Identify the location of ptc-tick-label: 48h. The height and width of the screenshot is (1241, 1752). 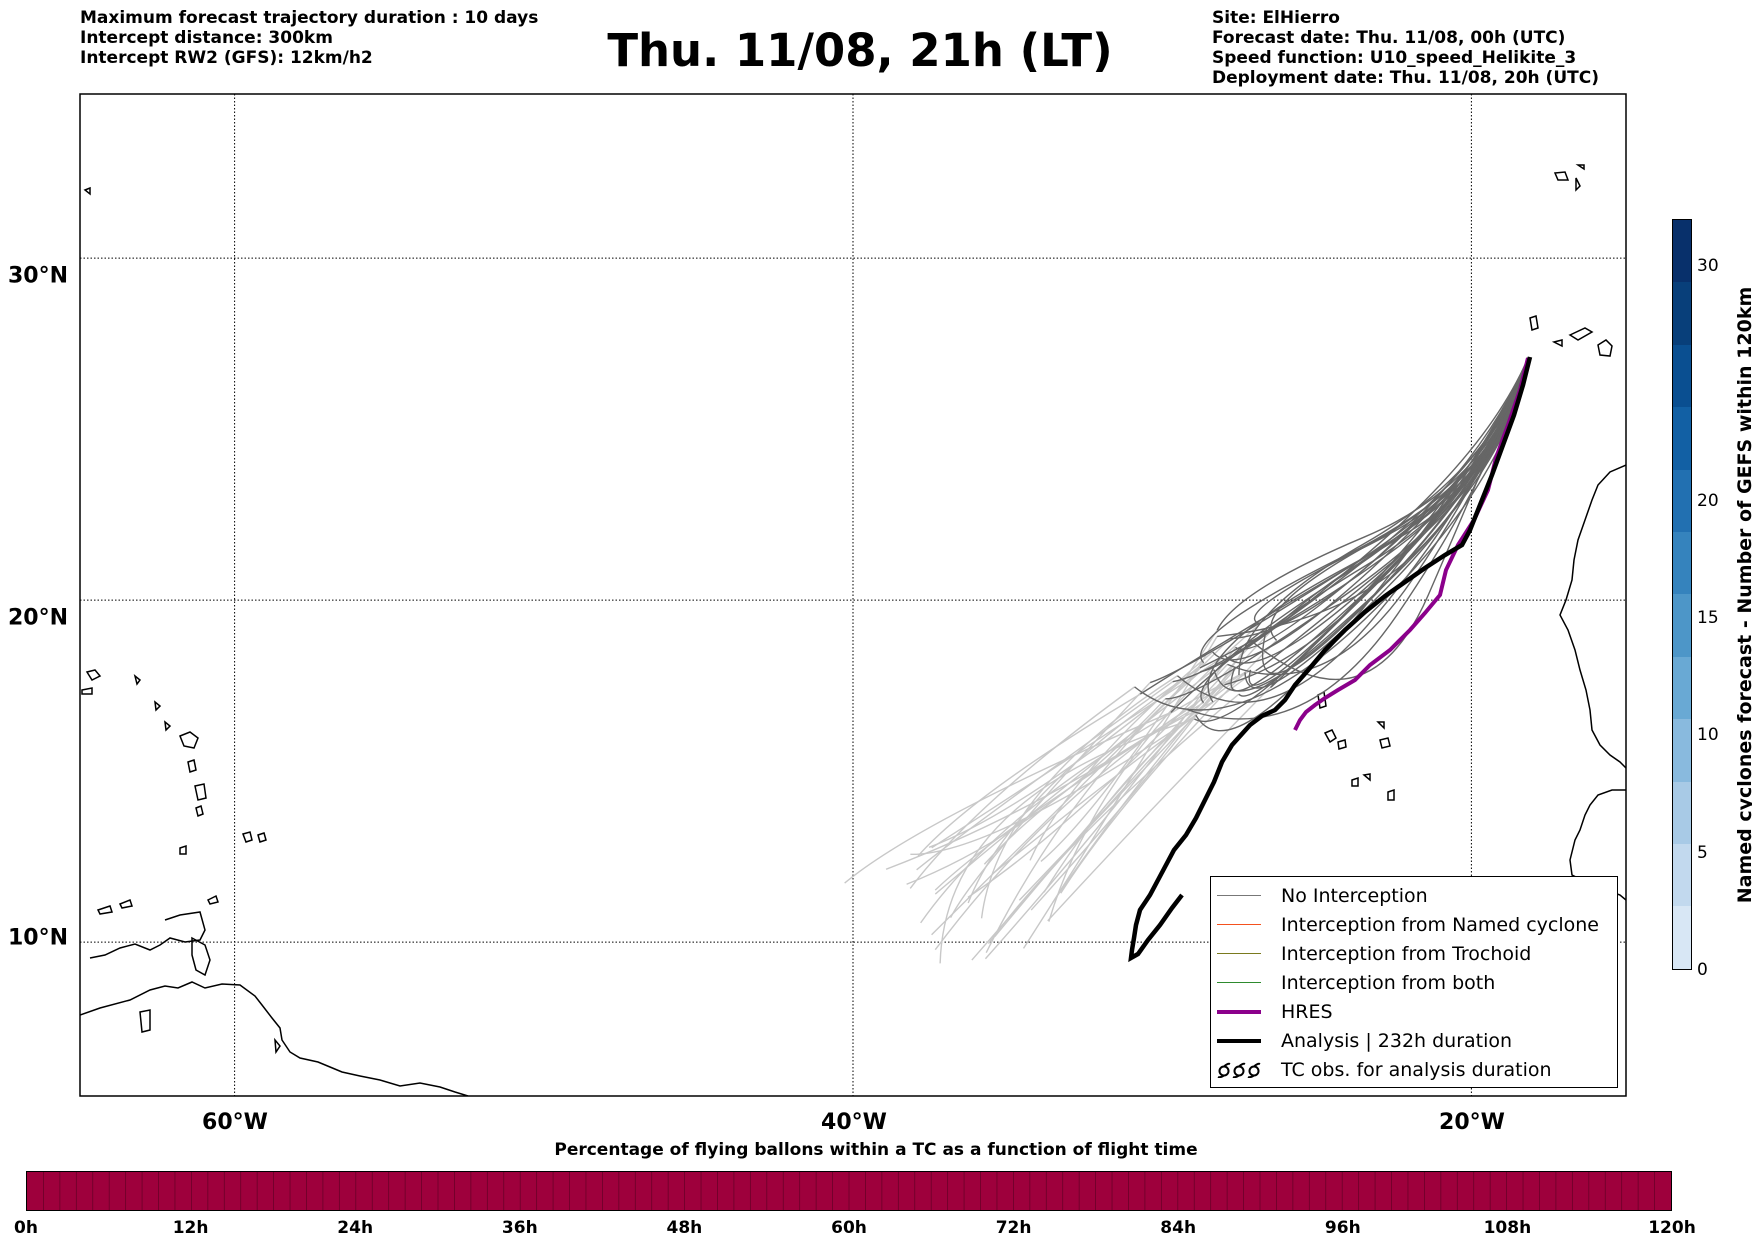
(684, 1228).